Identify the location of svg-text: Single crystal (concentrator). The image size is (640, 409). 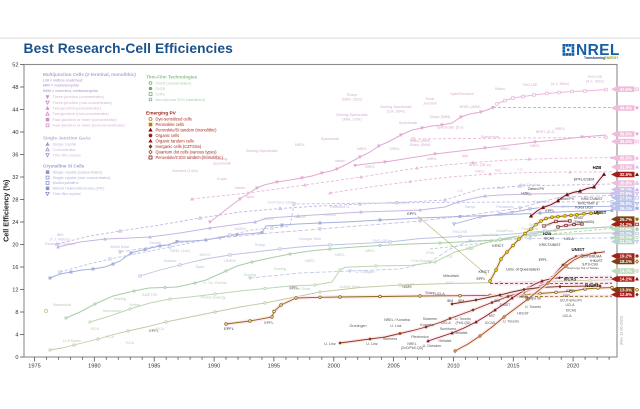
(78, 171).